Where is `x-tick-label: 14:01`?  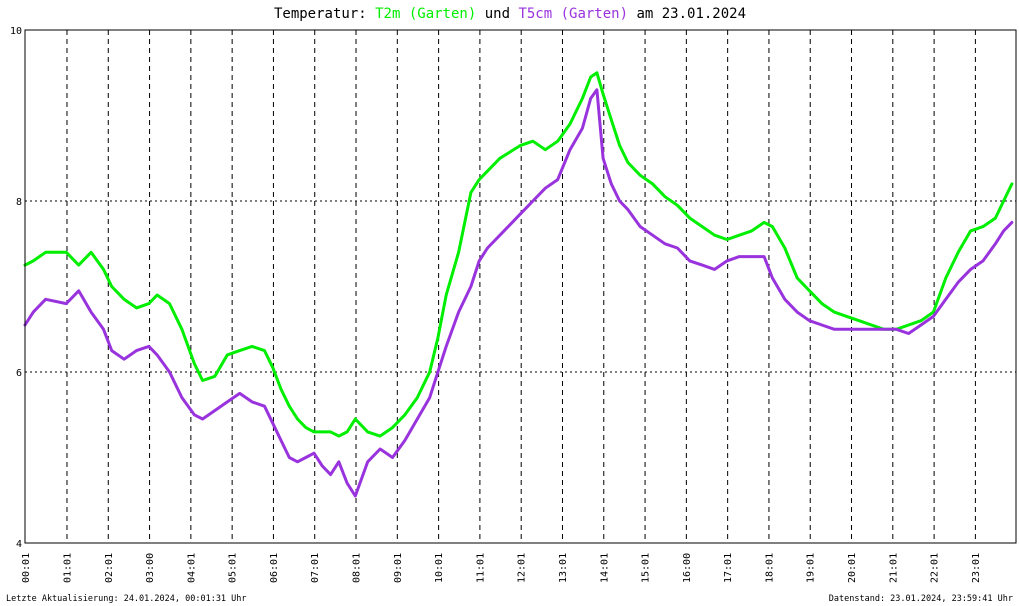
x-tick-label: 14:01 is located at coordinates (604, 568).